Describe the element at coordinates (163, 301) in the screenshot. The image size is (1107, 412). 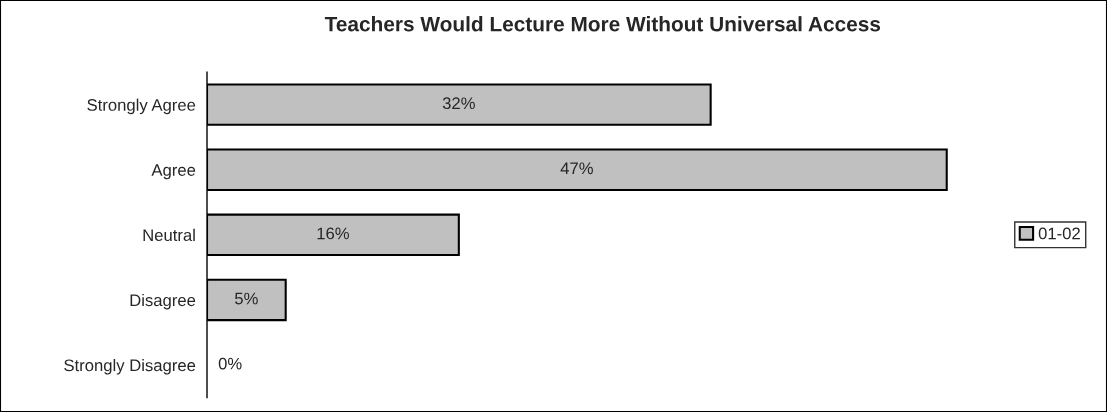
I see `y-tick-label: Disagree` at that location.